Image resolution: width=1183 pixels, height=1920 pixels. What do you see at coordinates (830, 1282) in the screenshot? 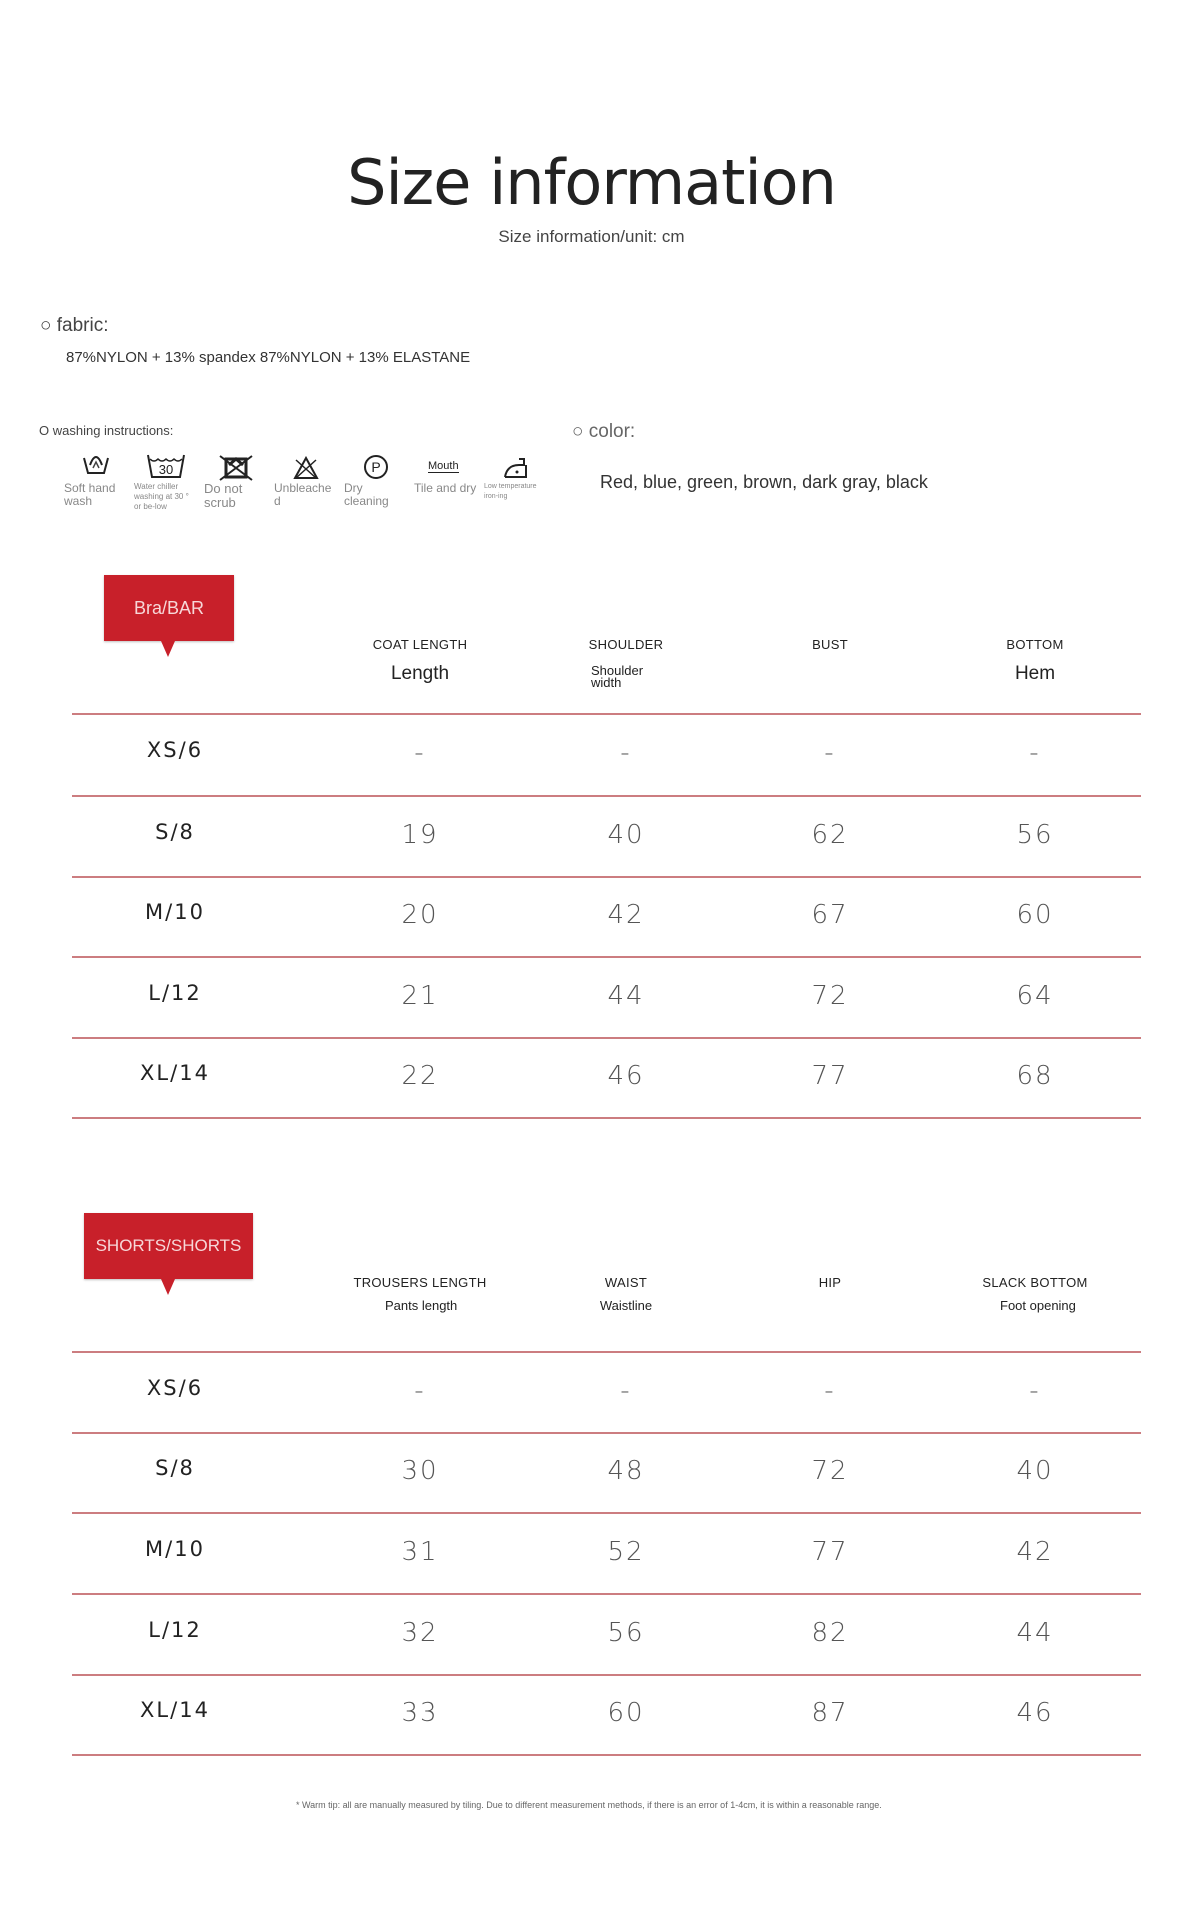
I see `column-header: HIP` at bounding box center [830, 1282].